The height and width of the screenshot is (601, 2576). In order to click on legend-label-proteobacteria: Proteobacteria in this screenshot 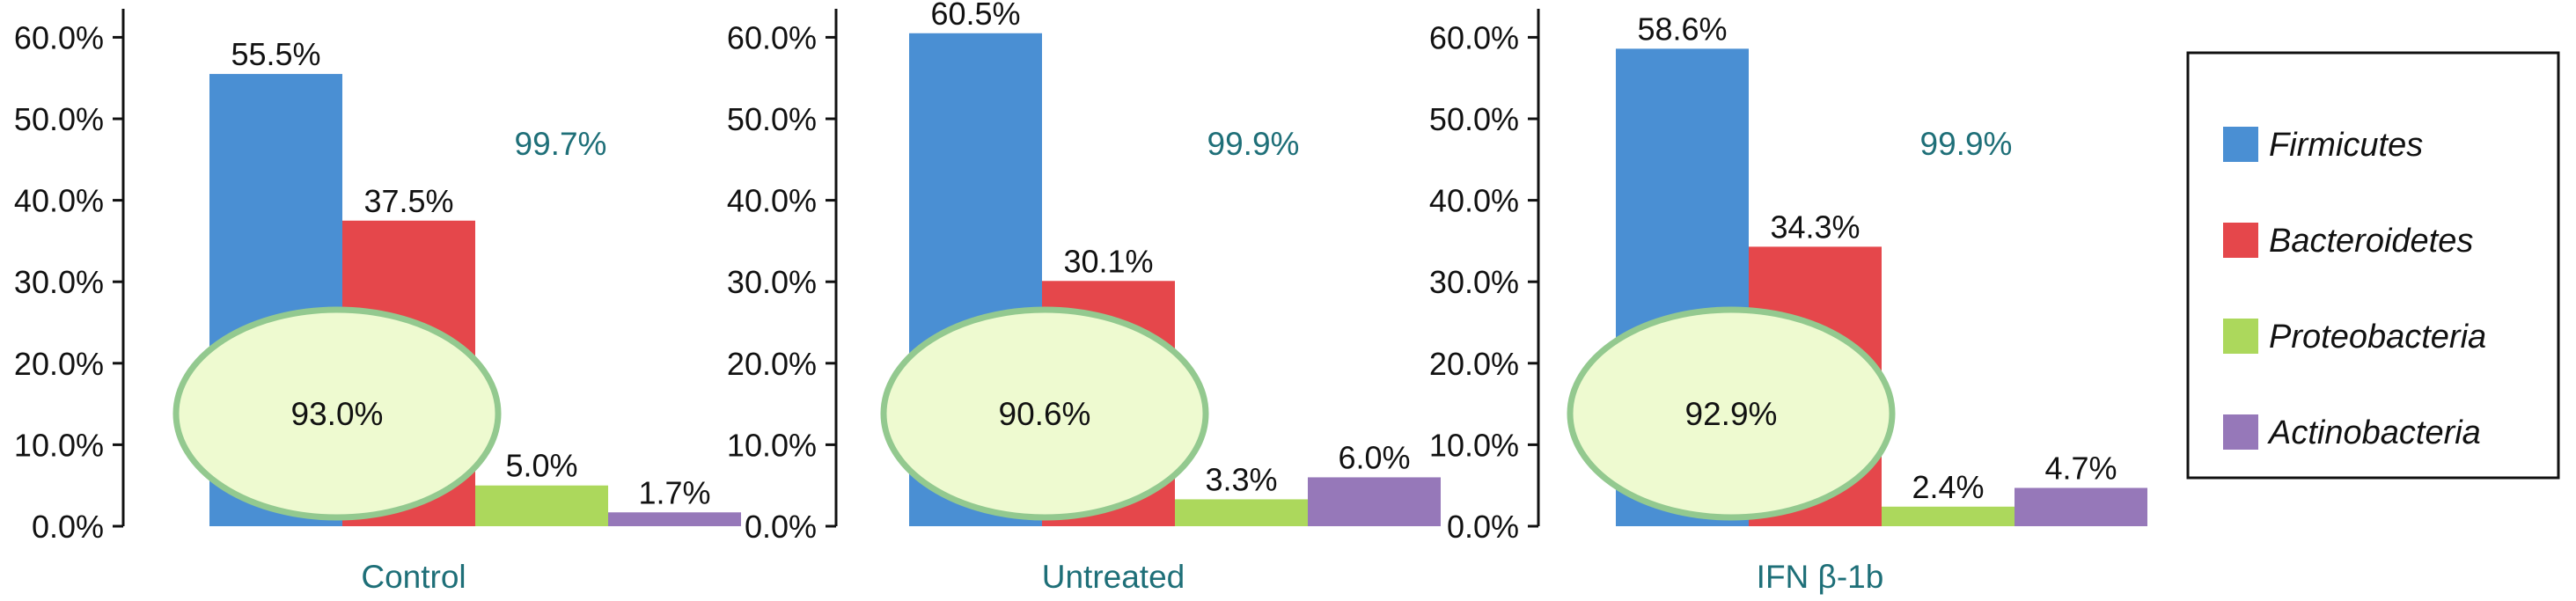, I will do `click(2377, 337)`.